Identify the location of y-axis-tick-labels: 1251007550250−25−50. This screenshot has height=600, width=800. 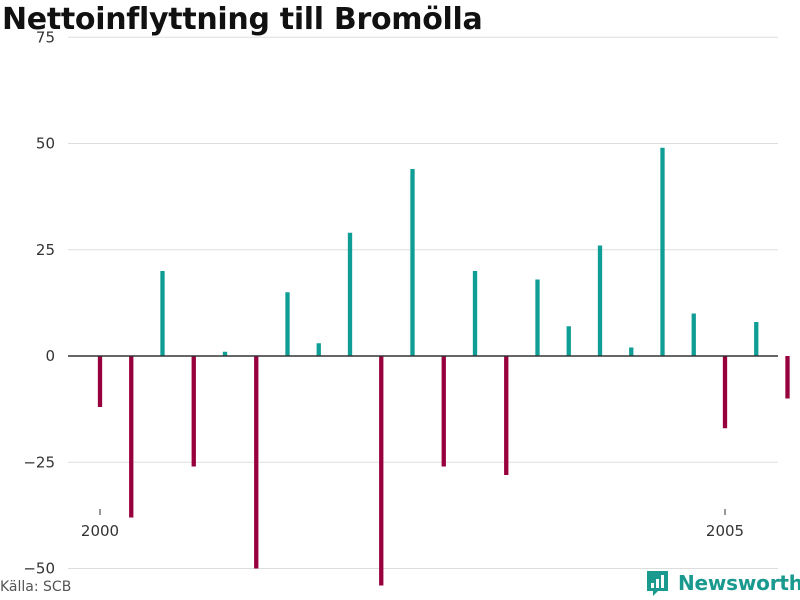
(39, 303).